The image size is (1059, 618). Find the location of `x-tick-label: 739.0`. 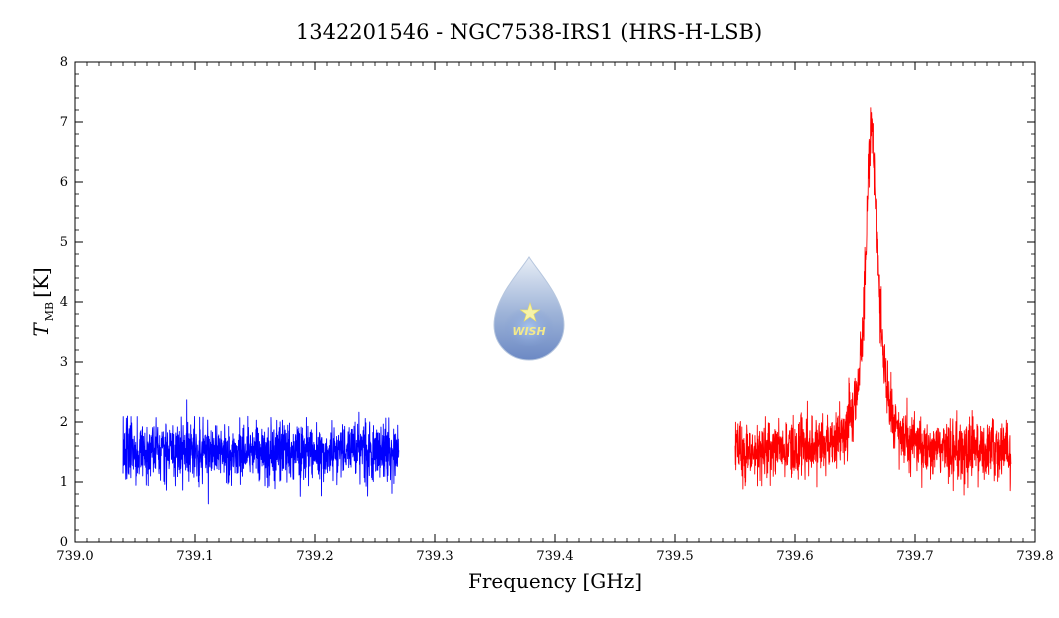

x-tick-label: 739.0 is located at coordinates (74, 556).